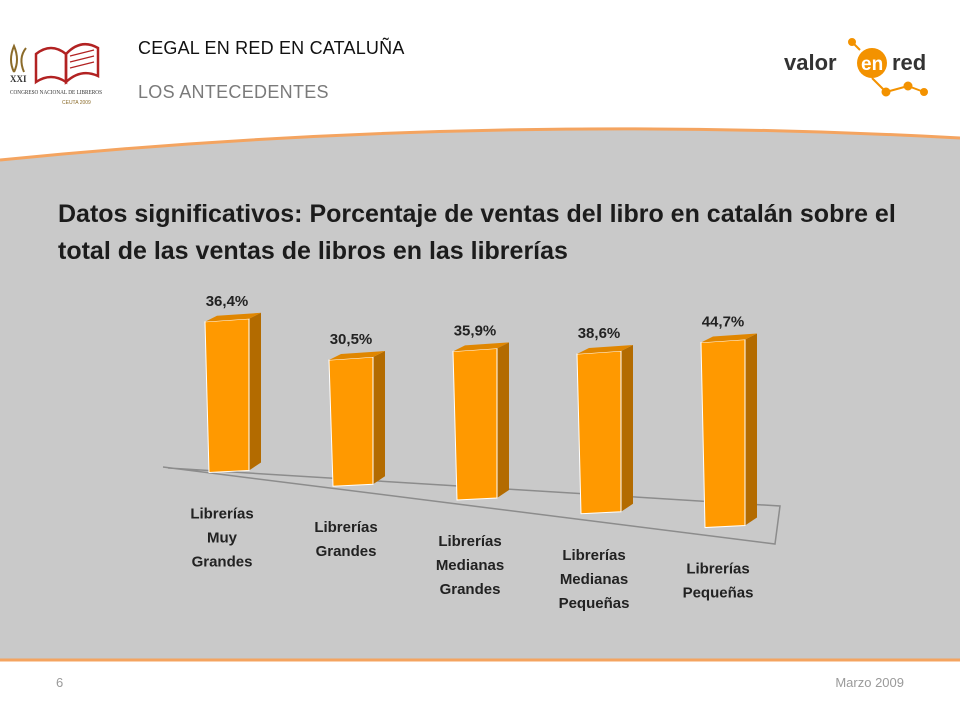  Describe the element at coordinates (909, 62) in the screenshot. I see `logo-text-red: red` at that location.